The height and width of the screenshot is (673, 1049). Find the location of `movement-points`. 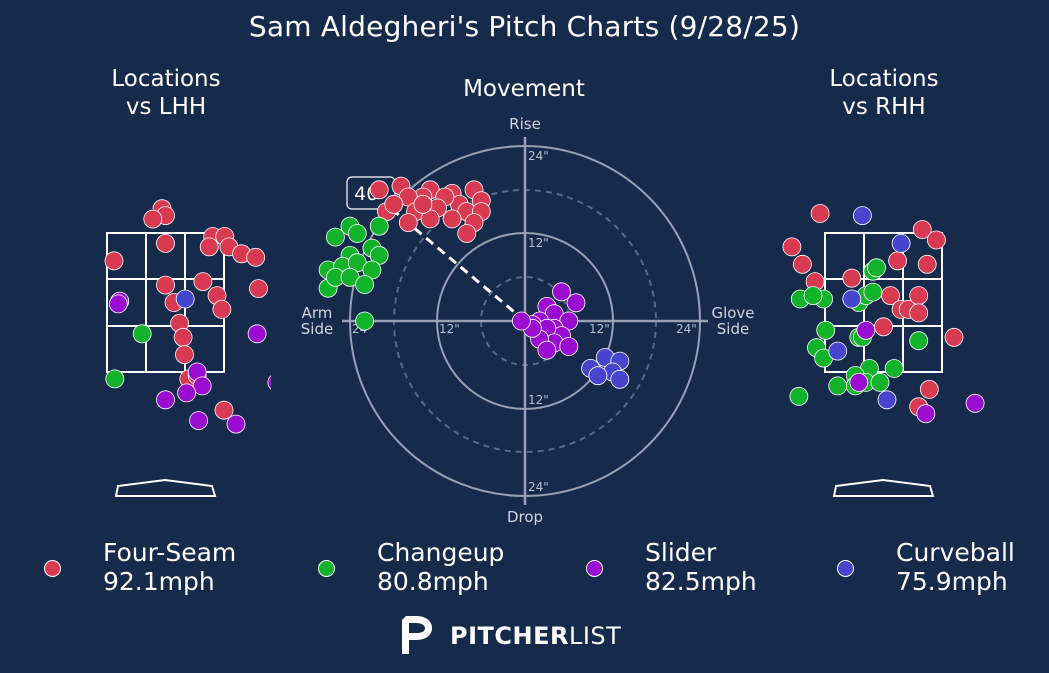

movement-points is located at coordinates (474, 282).